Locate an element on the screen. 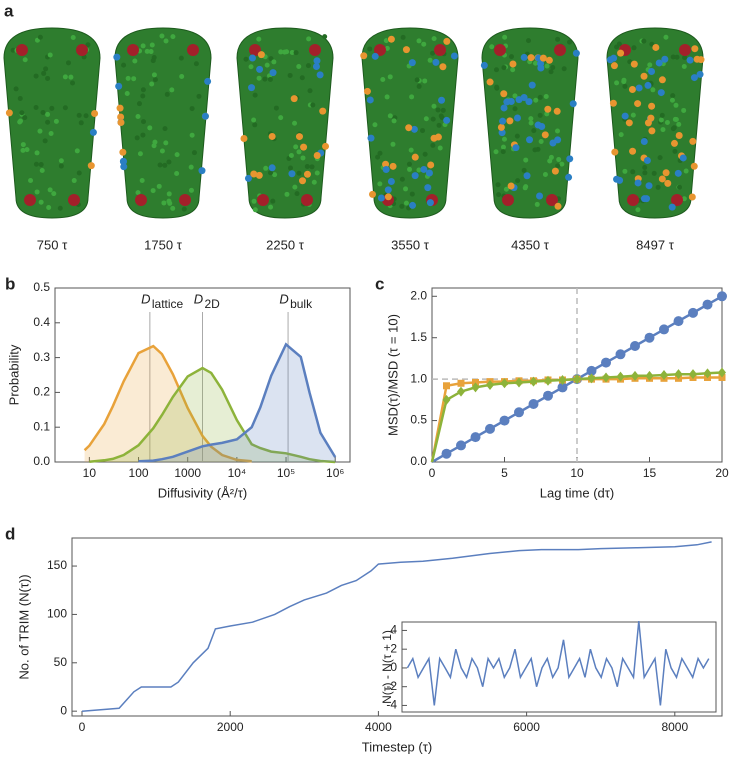  frame-label: 8497 τ is located at coordinates (655, 244).